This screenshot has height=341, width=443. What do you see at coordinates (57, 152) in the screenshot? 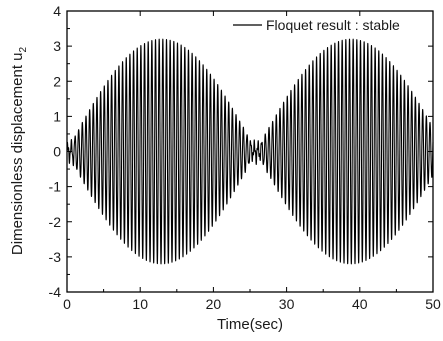
I see `y-tick-label: 0` at bounding box center [57, 152].